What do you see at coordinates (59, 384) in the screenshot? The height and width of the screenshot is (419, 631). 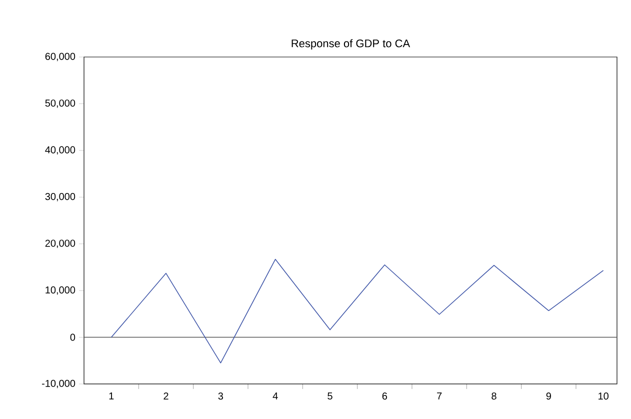 I see `y-tick-label: -10,000` at bounding box center [59, 384].